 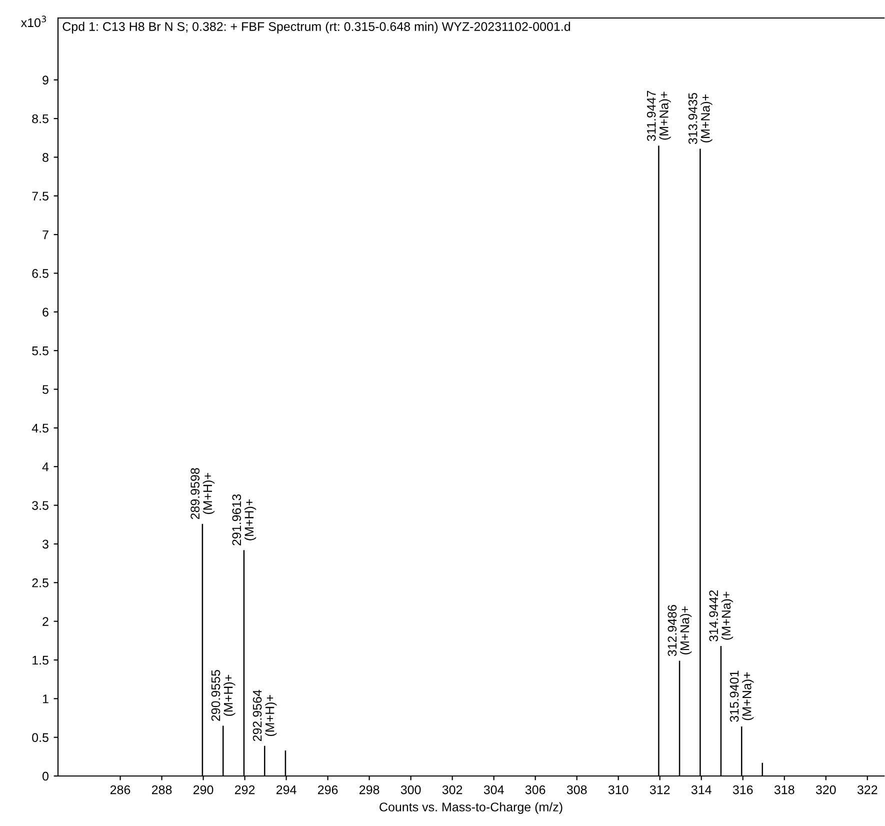 What do you see at coordinates (742, 789) in the screenshot?
I see `x-tick-label: 316` at bounding box center [742, 789].